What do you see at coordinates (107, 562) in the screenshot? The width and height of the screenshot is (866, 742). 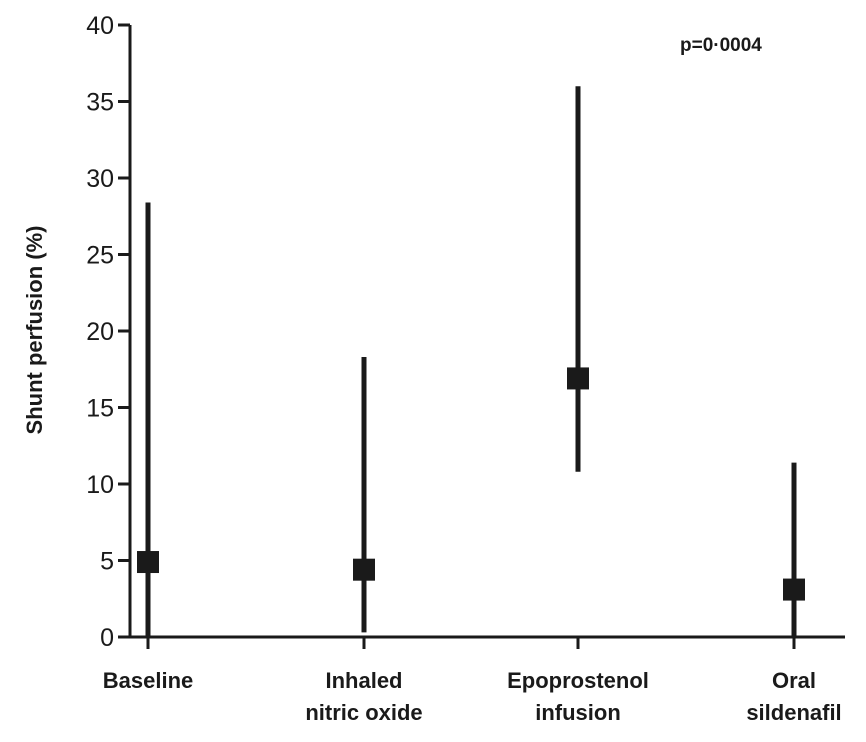 I see `y-tick-label: 5` at bounding box center [107, 562].